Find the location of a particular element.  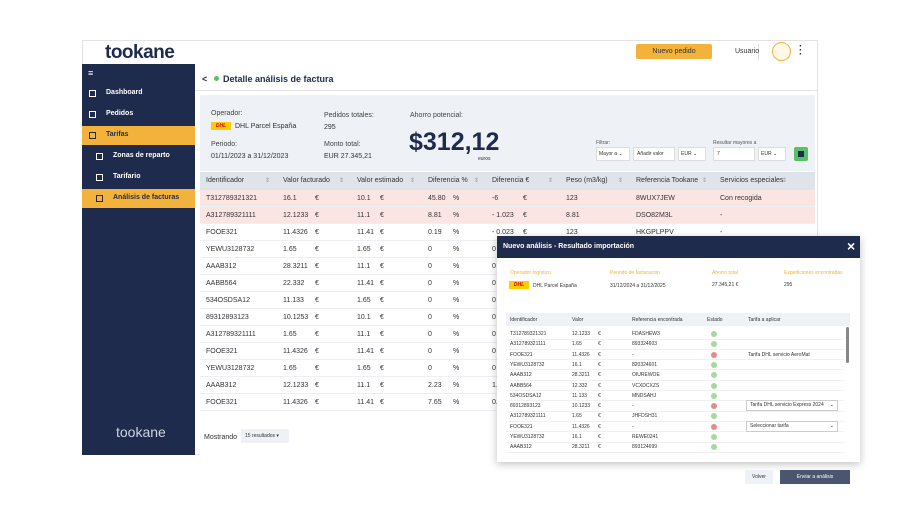

amount-label: Monto total: is located at coordinates (342, 144).